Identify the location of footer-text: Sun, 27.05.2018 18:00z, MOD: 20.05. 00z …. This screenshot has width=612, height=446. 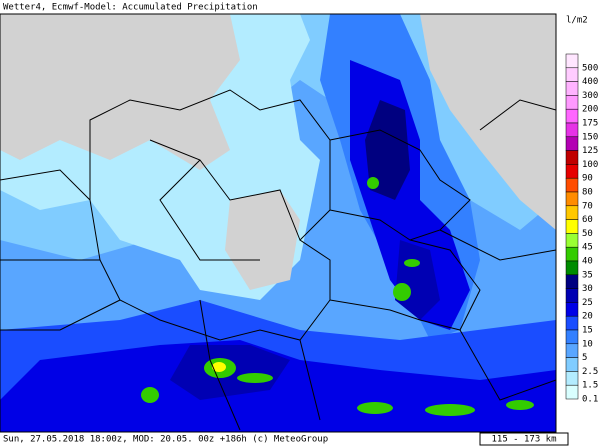
(165, 440).